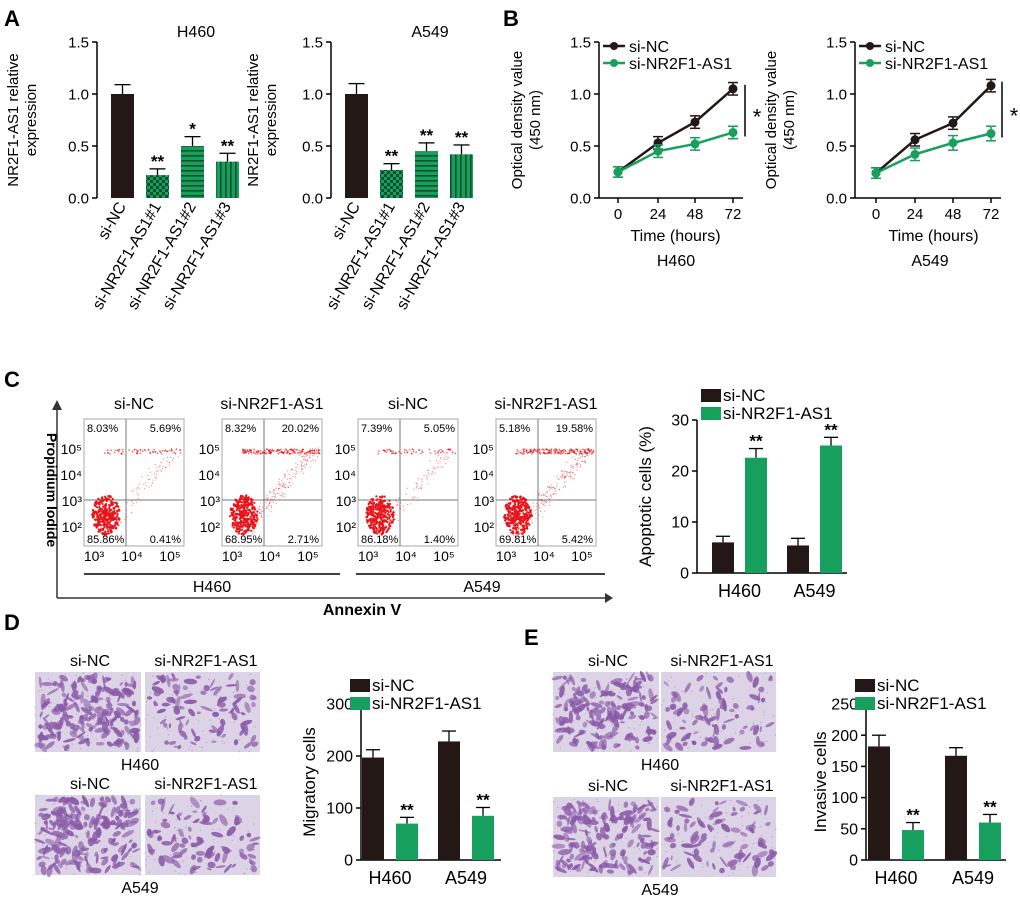 Image resolution: width=1020 pixels, height=903 pixels. Describe the element at coordinates (844, 736) in the screenshot. I see `chart-E-ytick-label: 200` at that location.